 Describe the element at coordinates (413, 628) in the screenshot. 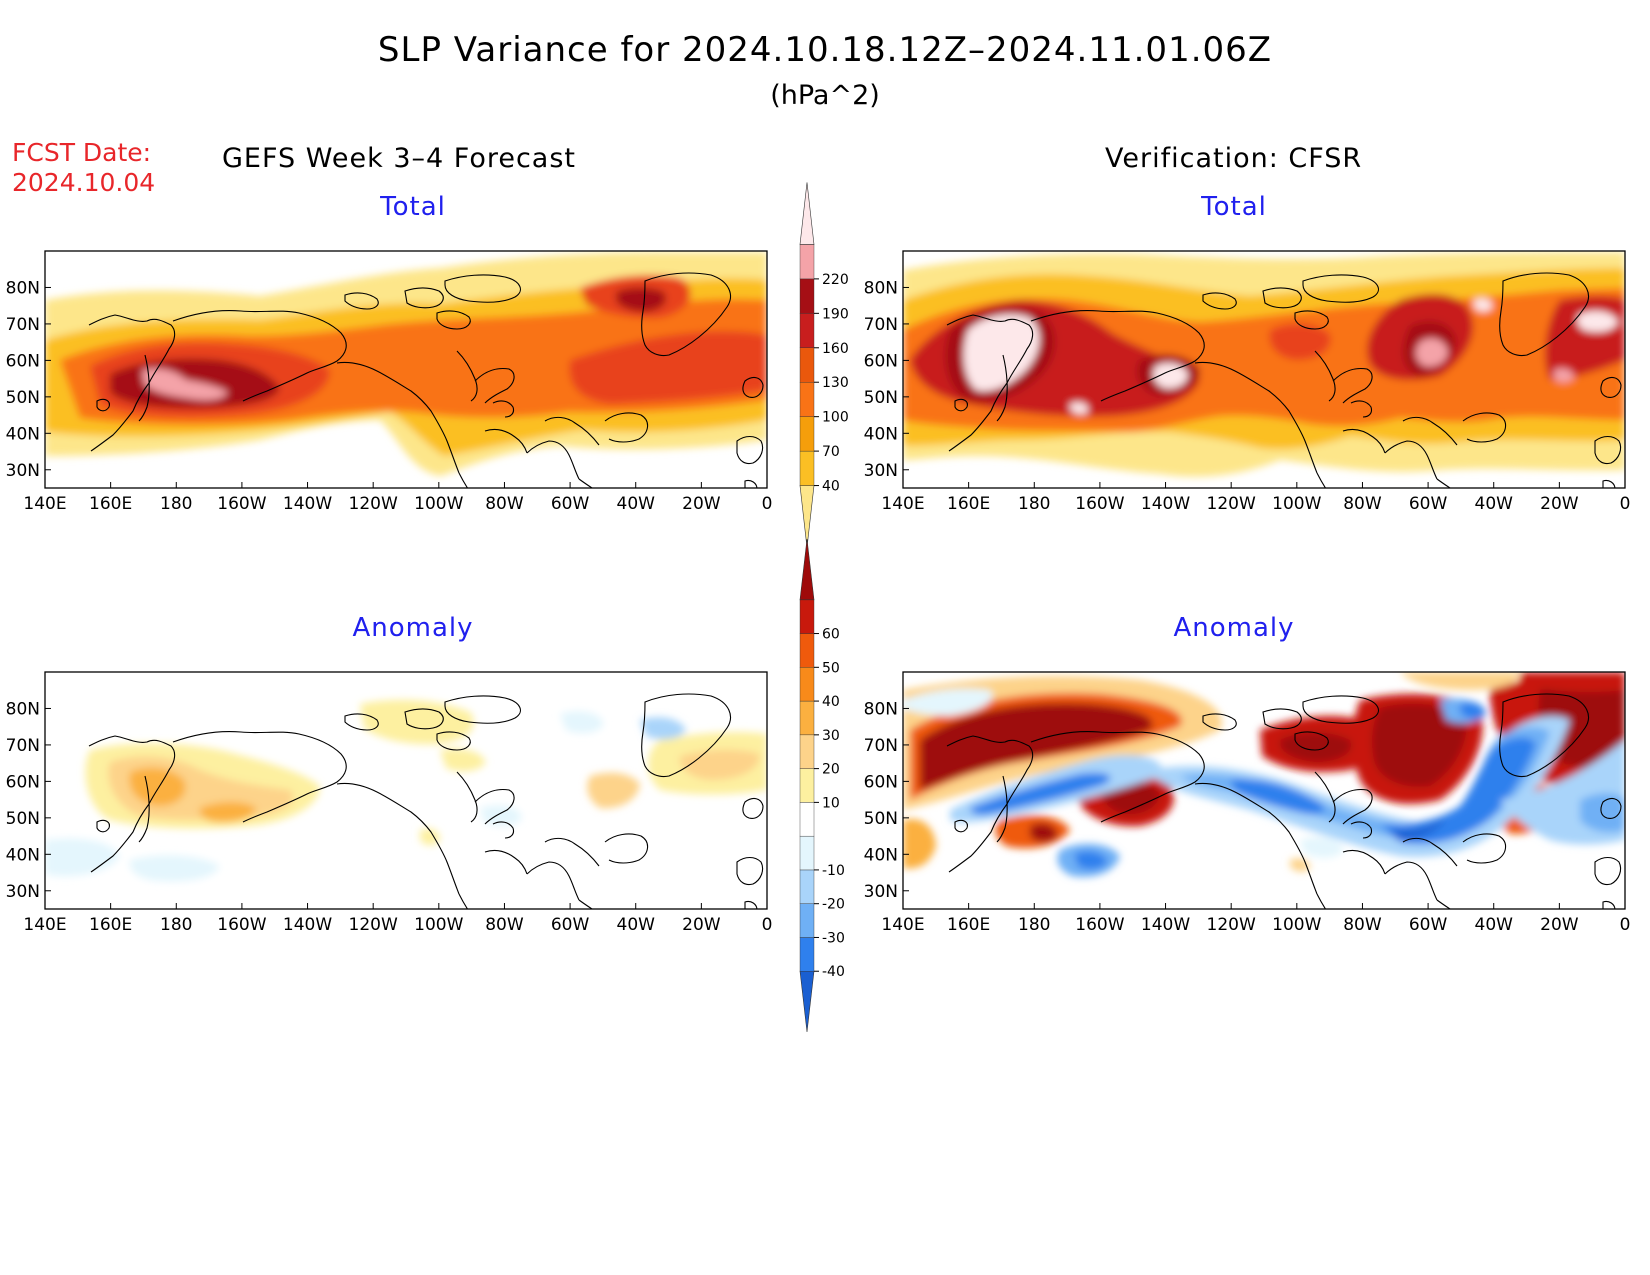

I see `panel-title-gefs-anomaly: Anomaly` at that location.